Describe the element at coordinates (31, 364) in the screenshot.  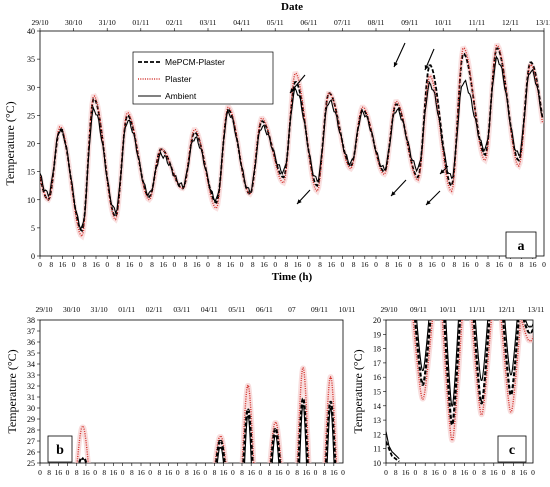
I see `panel-b-ytick-label: 34` at that location.